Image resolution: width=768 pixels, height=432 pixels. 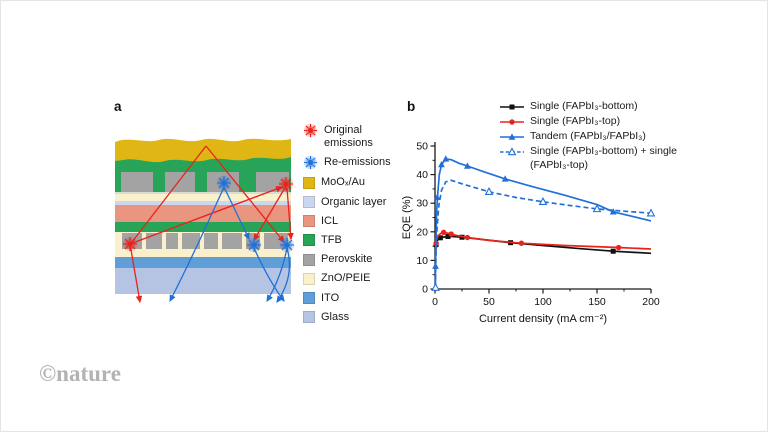 I want to click on chart-legend-label: Tandem (FAPbI₃/FAPbI₃), so click(x=588, y=136).